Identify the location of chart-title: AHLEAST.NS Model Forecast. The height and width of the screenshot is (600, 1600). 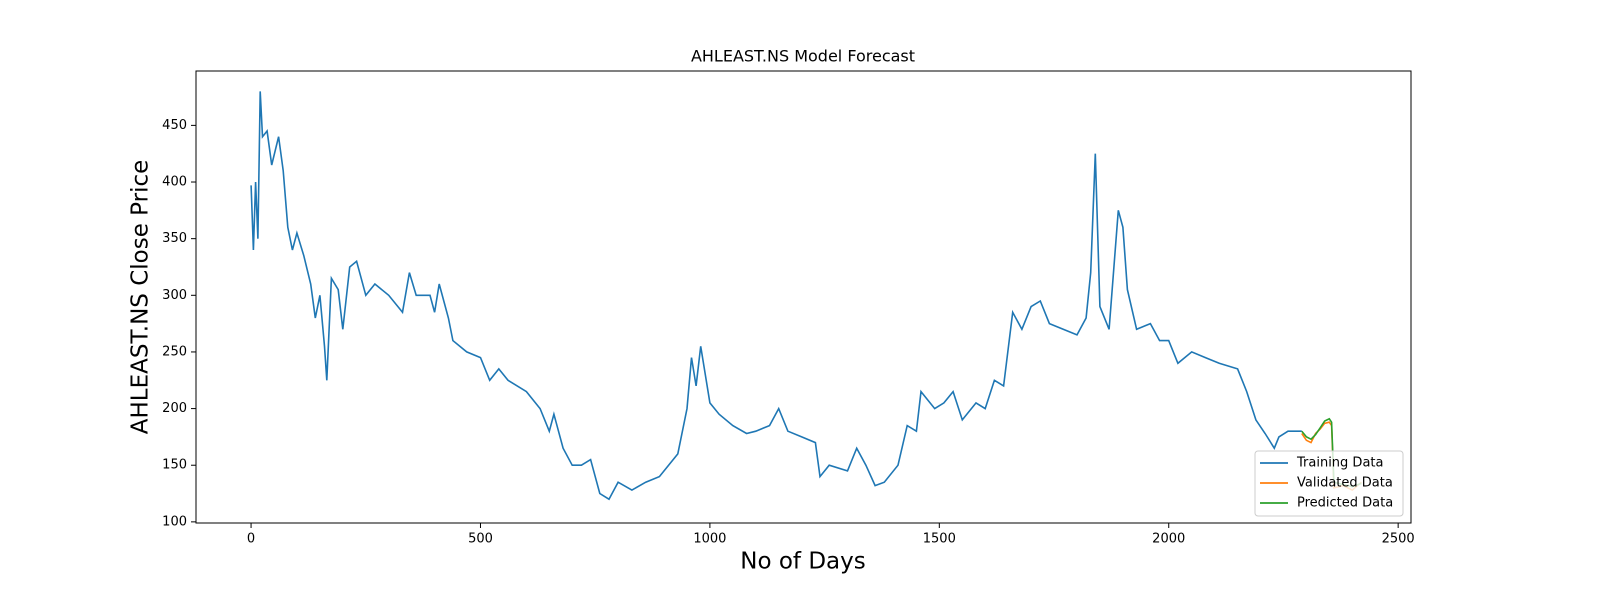
(803, 56).